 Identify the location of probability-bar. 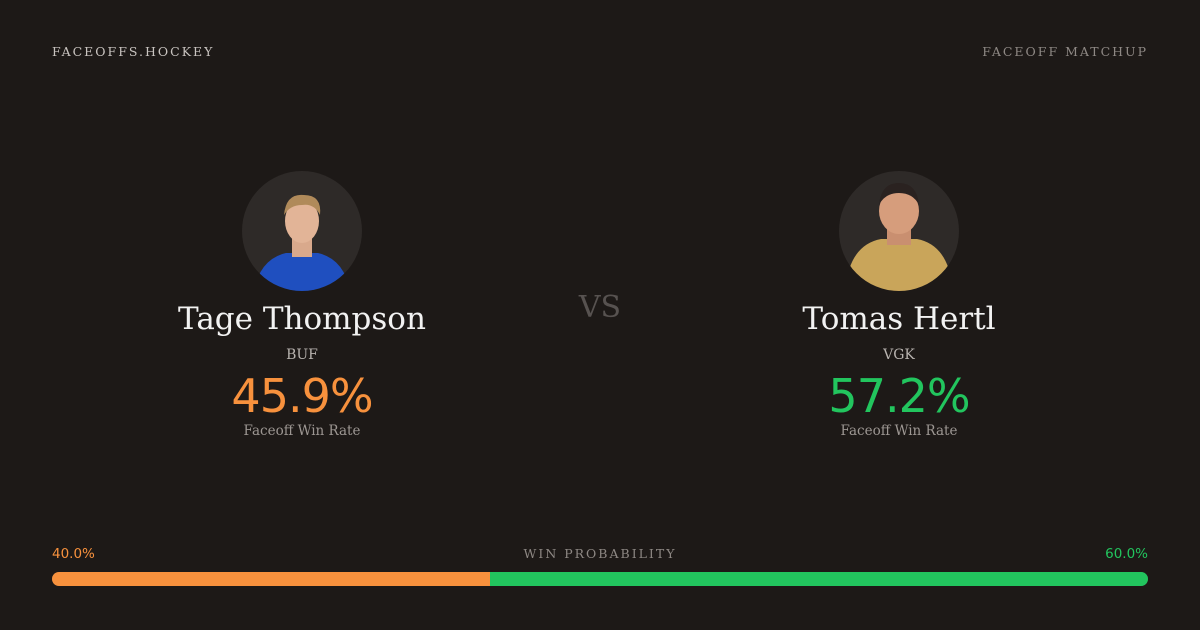
(600, 579).